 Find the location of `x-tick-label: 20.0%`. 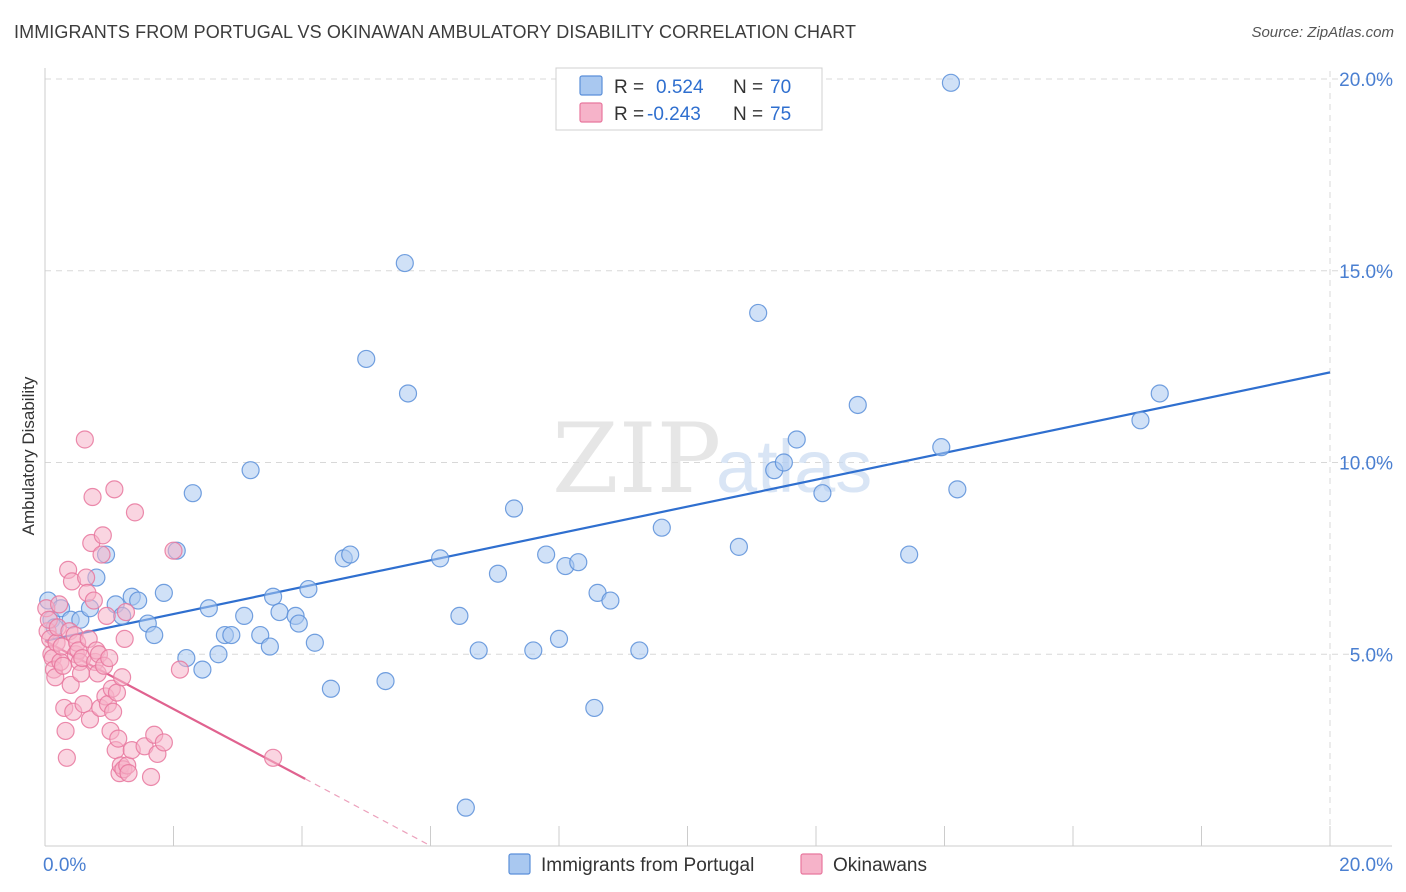

x-tick-label: 20.0% is located at coordinates (1366, 865).